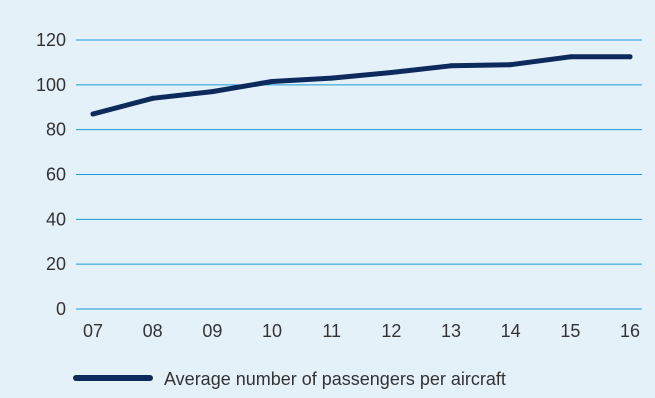 This screenshot has width=655, height=398. Describe the element at coordinates (51, 85) in the screenshot. I see `y-tick-label: 100` at that location.